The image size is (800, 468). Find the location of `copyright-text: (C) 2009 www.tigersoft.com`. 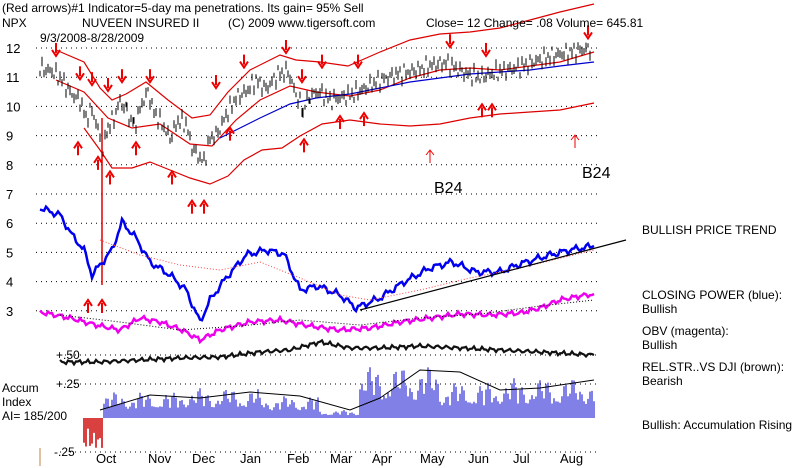

copyright-text: (C) 2009 www.tigersoft.com is located at coordinates (302, 23).